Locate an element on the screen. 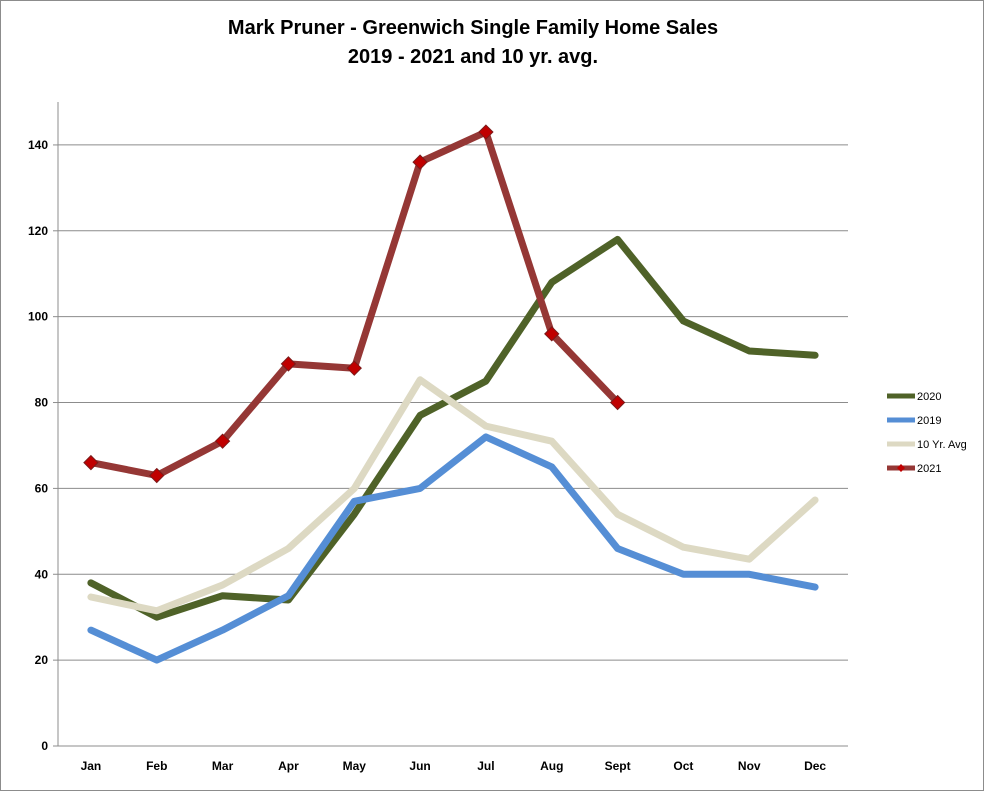 This screenshot has height=791, width=984. marker-2021-sept is located at coordinates (617, 402).